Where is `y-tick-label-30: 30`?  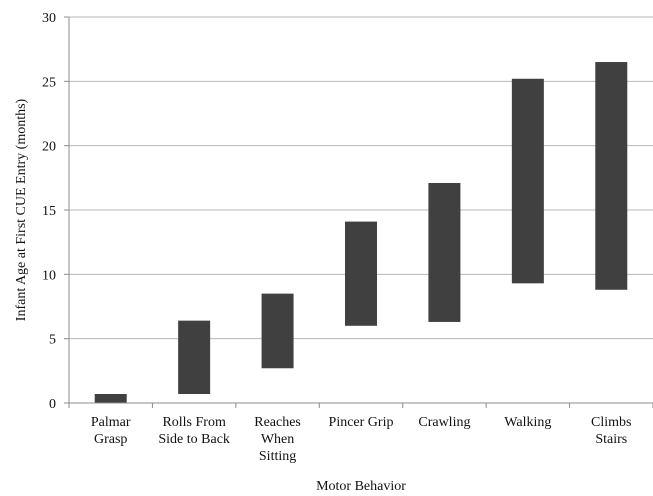
y-tick-label-30: 30 is located at coordinates (49, 18).